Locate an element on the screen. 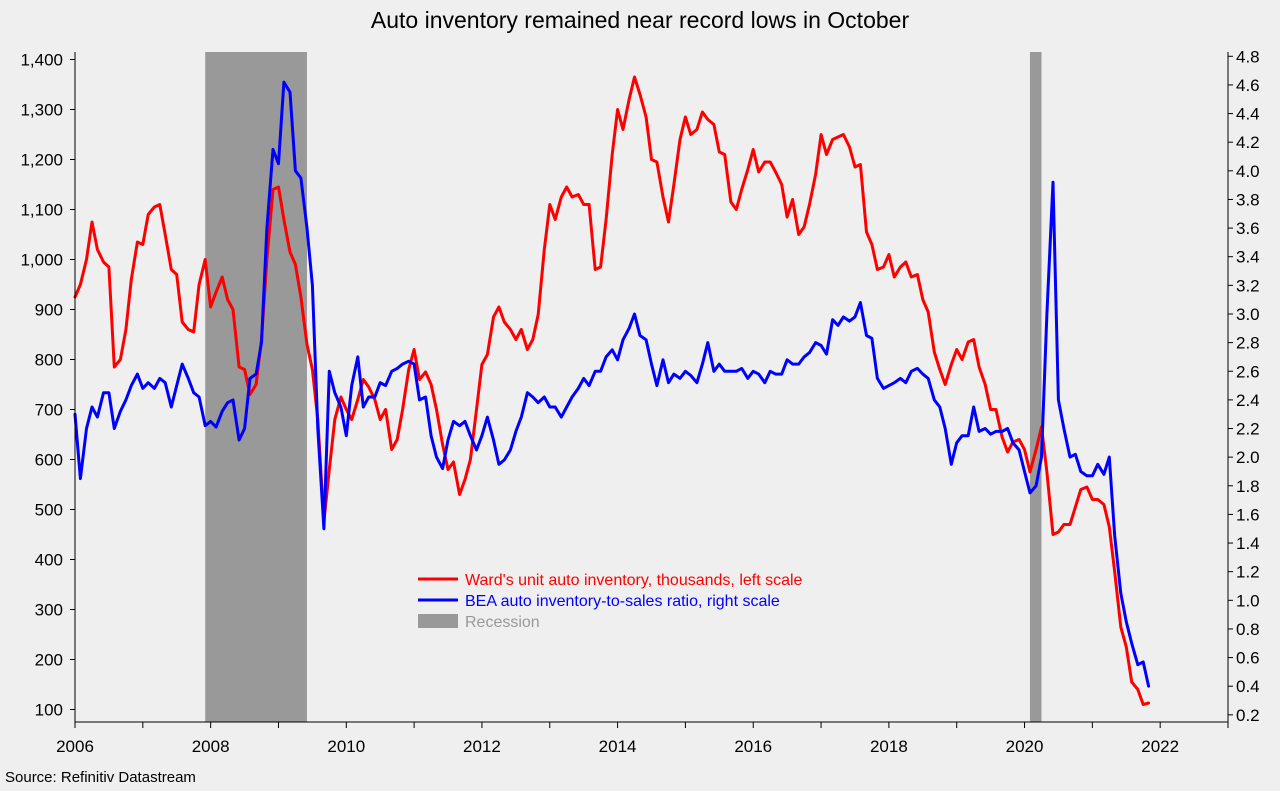 The width and height of the screenshot is (1280, 791). right-tick-label: 2.4 is located at coordinates (1248, 400).